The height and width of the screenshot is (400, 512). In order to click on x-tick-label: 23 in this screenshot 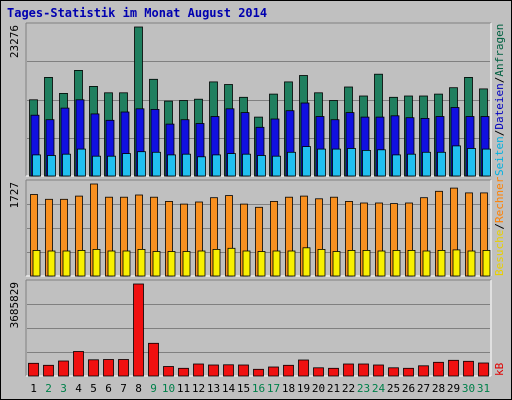, I will do `click(363, 388)`.